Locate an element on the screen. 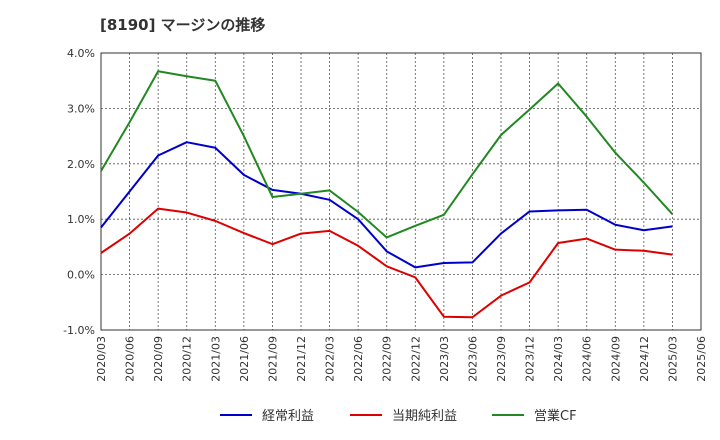 The image size is (720, 440). x-tick-label: 2022/06 is located at coordinates (358, 359).